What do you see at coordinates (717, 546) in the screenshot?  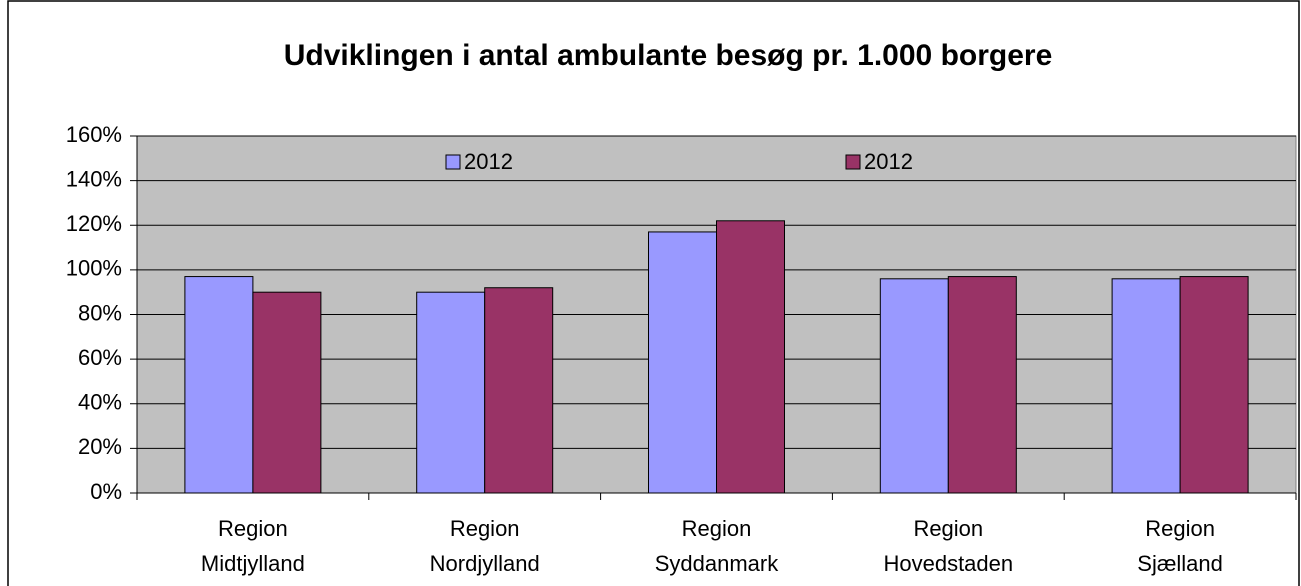 I see `x-tick-label: Region Syddanmark` at bounding box center [717, 546].